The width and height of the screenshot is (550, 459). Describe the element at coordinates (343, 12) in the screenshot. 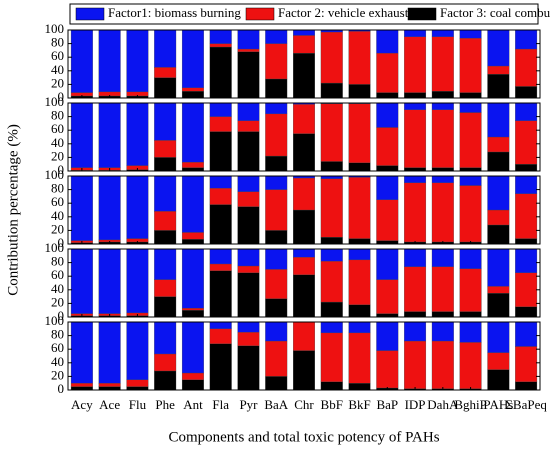

I see `legend-label: Factor 2: vehicle exhaust` at that location.